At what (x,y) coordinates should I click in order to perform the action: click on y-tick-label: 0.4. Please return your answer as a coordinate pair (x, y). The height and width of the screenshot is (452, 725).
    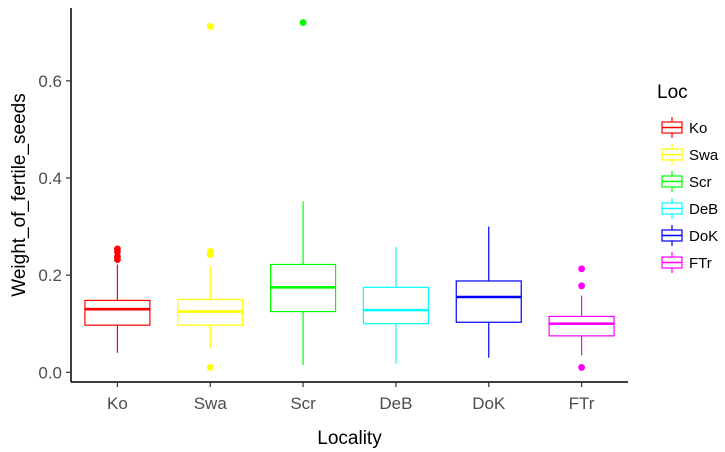
    Looking at the image, I should click on (50, 178).